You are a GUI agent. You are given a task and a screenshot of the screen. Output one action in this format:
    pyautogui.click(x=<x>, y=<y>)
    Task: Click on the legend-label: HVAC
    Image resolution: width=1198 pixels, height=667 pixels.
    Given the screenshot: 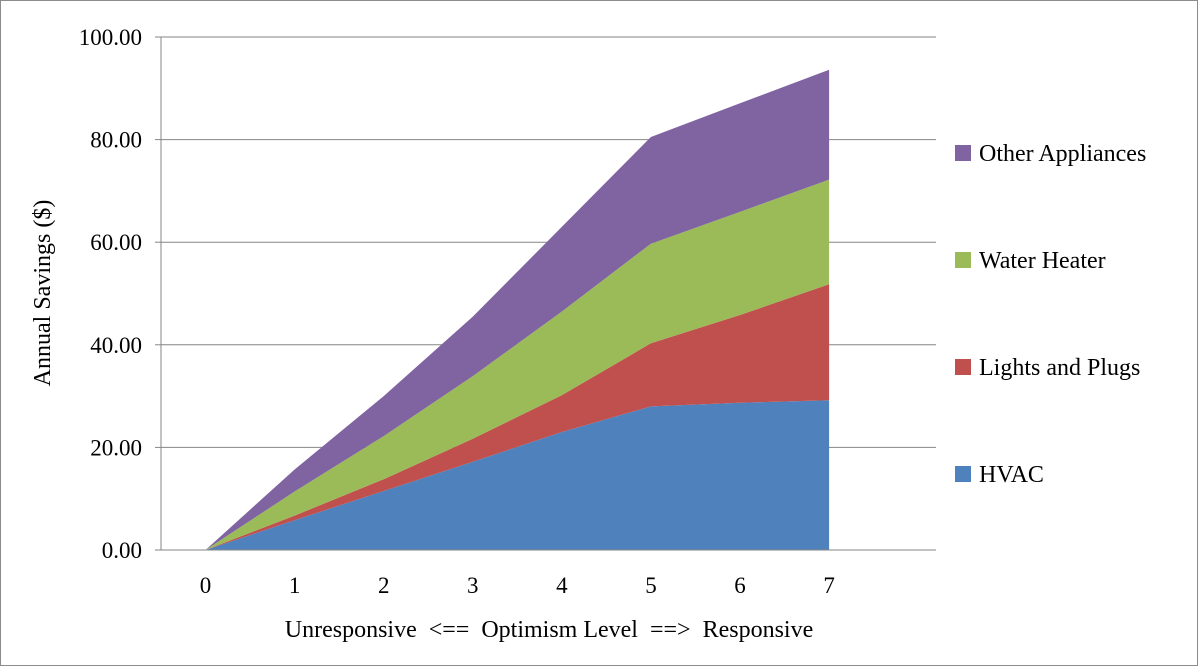 What is the action you would take?
    pyautogui.click(x=1011, y=475)
    